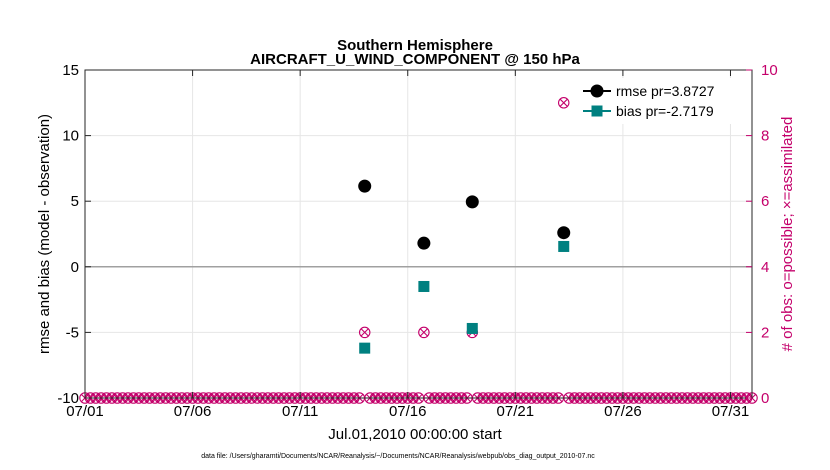  I want to click on legend-rmse-label: rmse pr=3.8727, so click(665, 91).